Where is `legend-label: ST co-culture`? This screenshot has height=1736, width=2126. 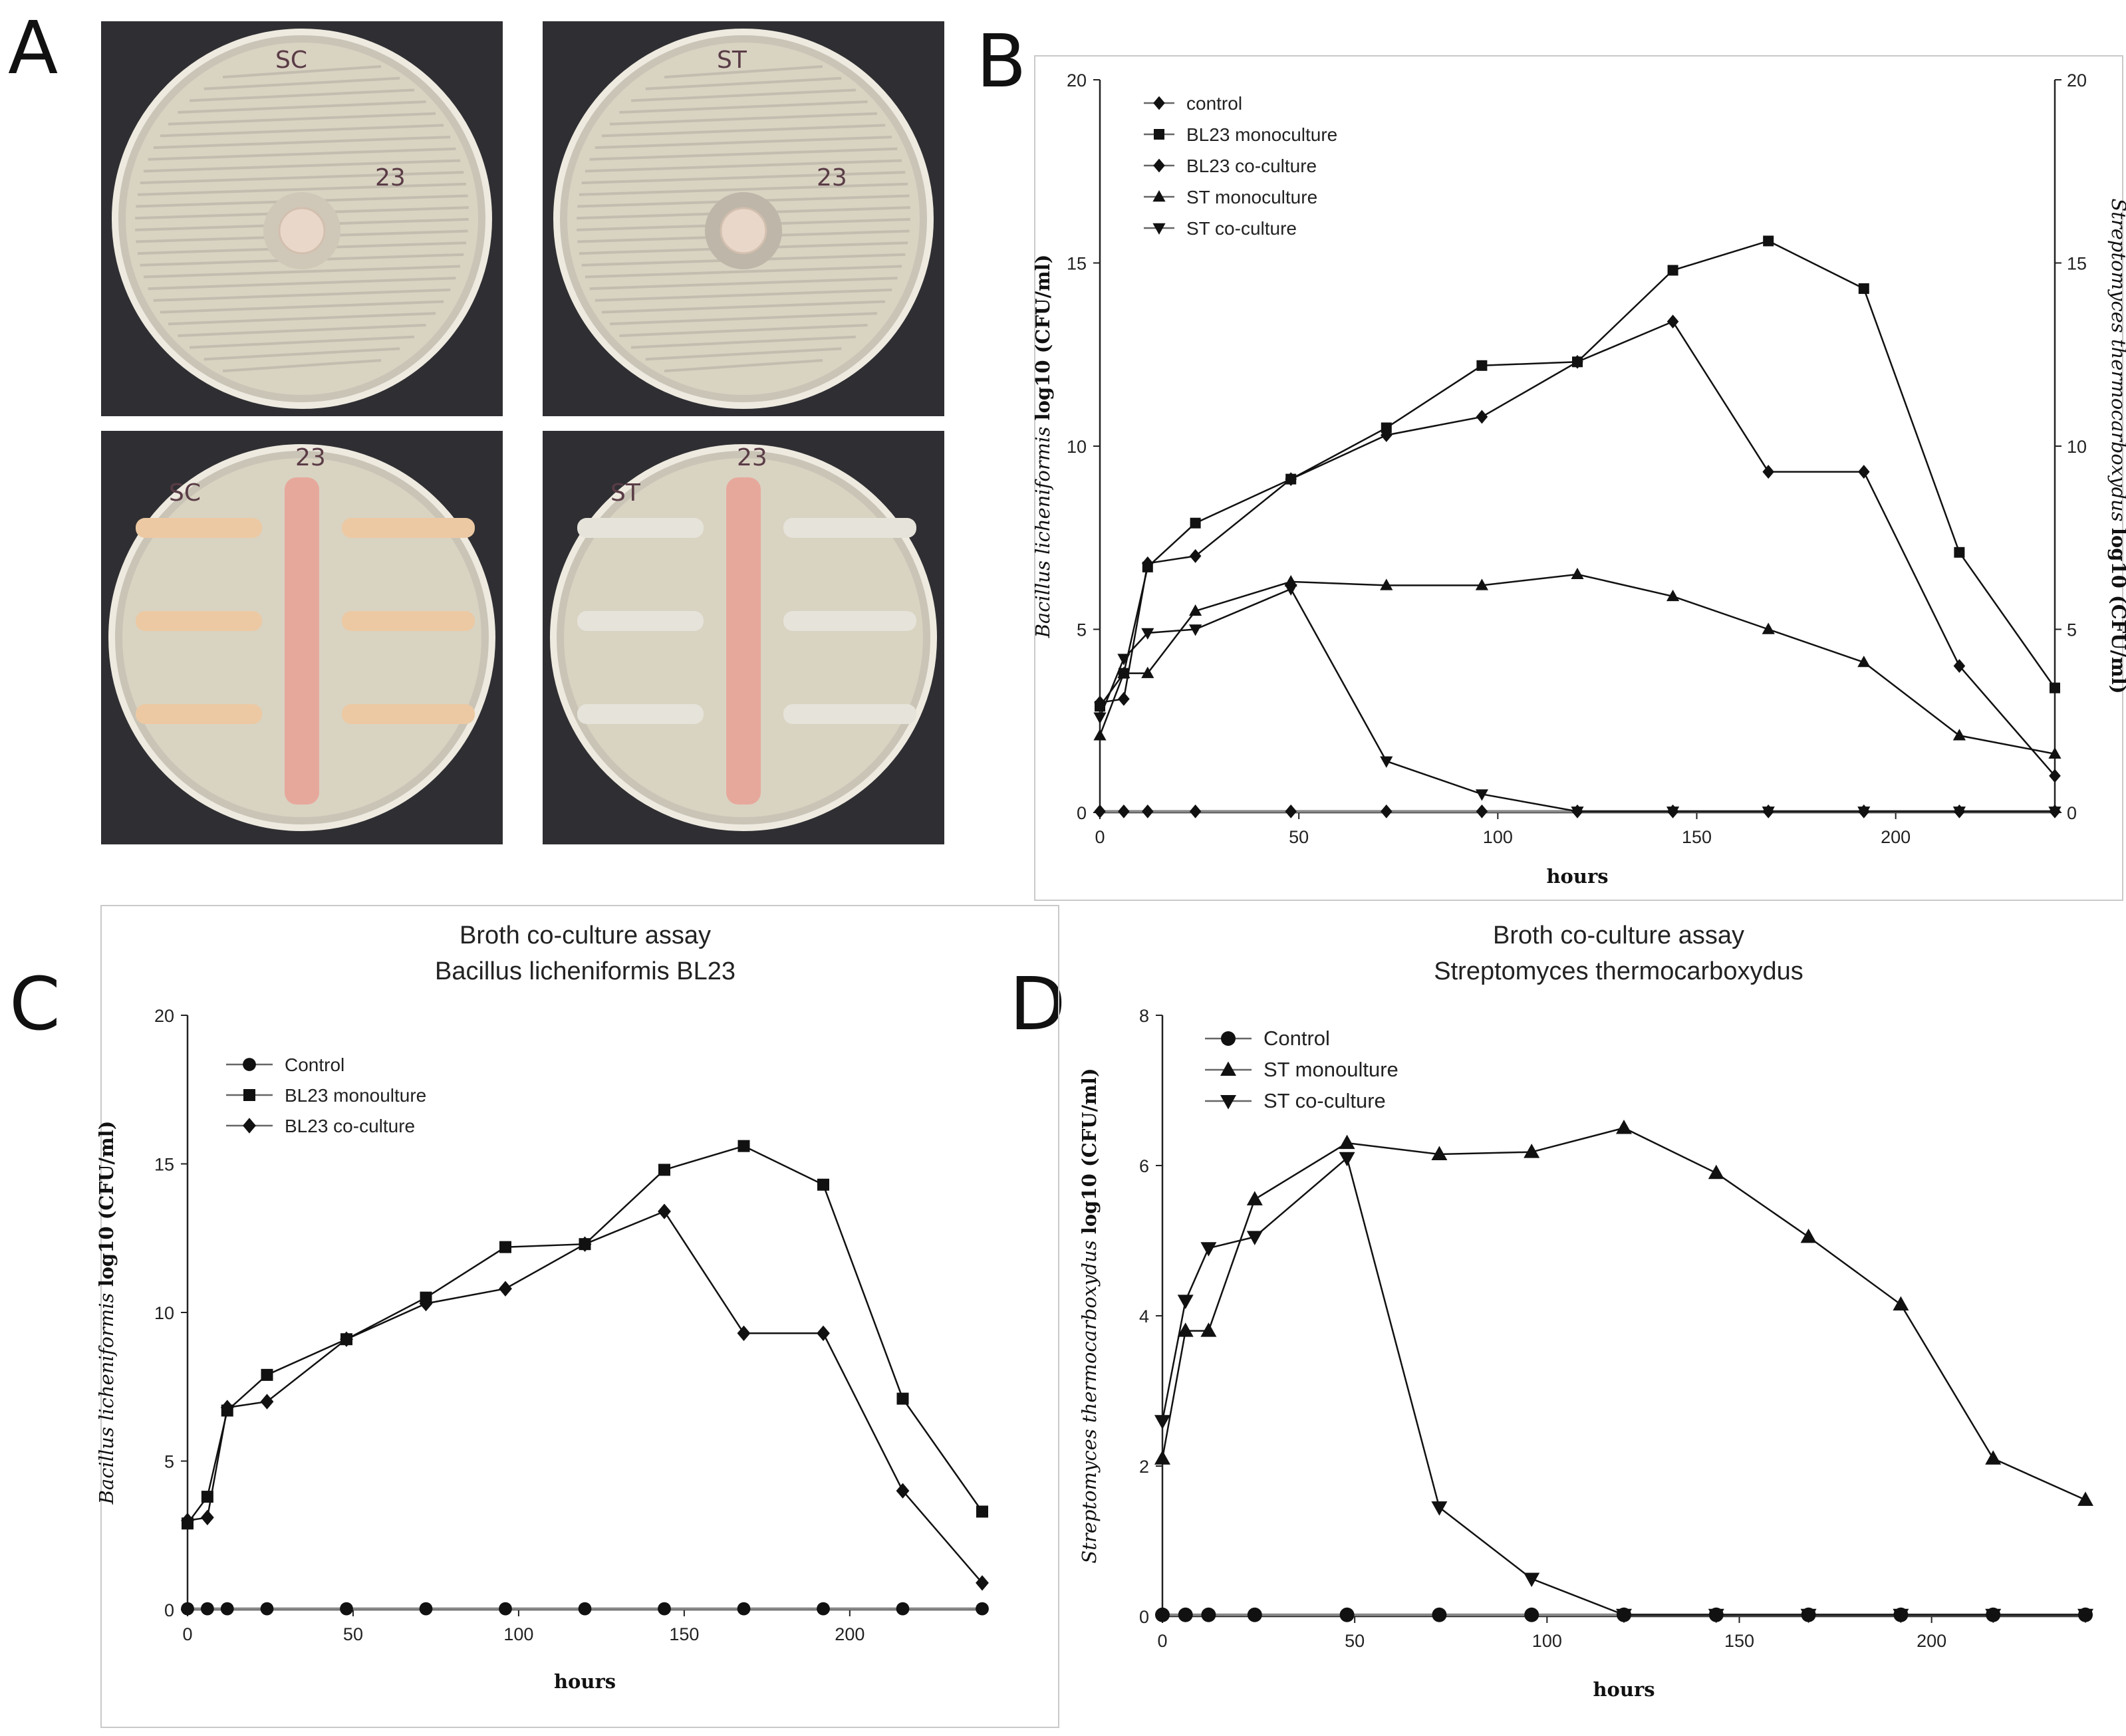
legend-label: ST co-culture is located at coordinates (1325, 1101).